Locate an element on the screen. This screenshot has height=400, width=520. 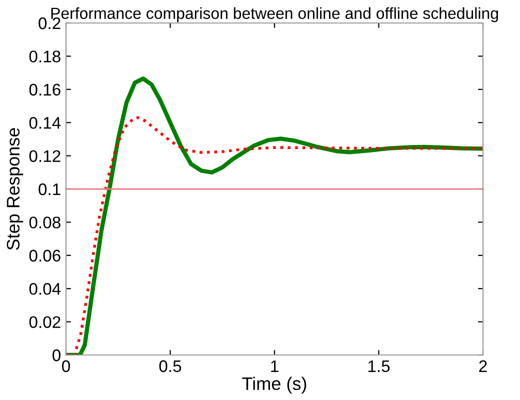
y-tick-label: 0.04 is located at coordinates (45, 289).